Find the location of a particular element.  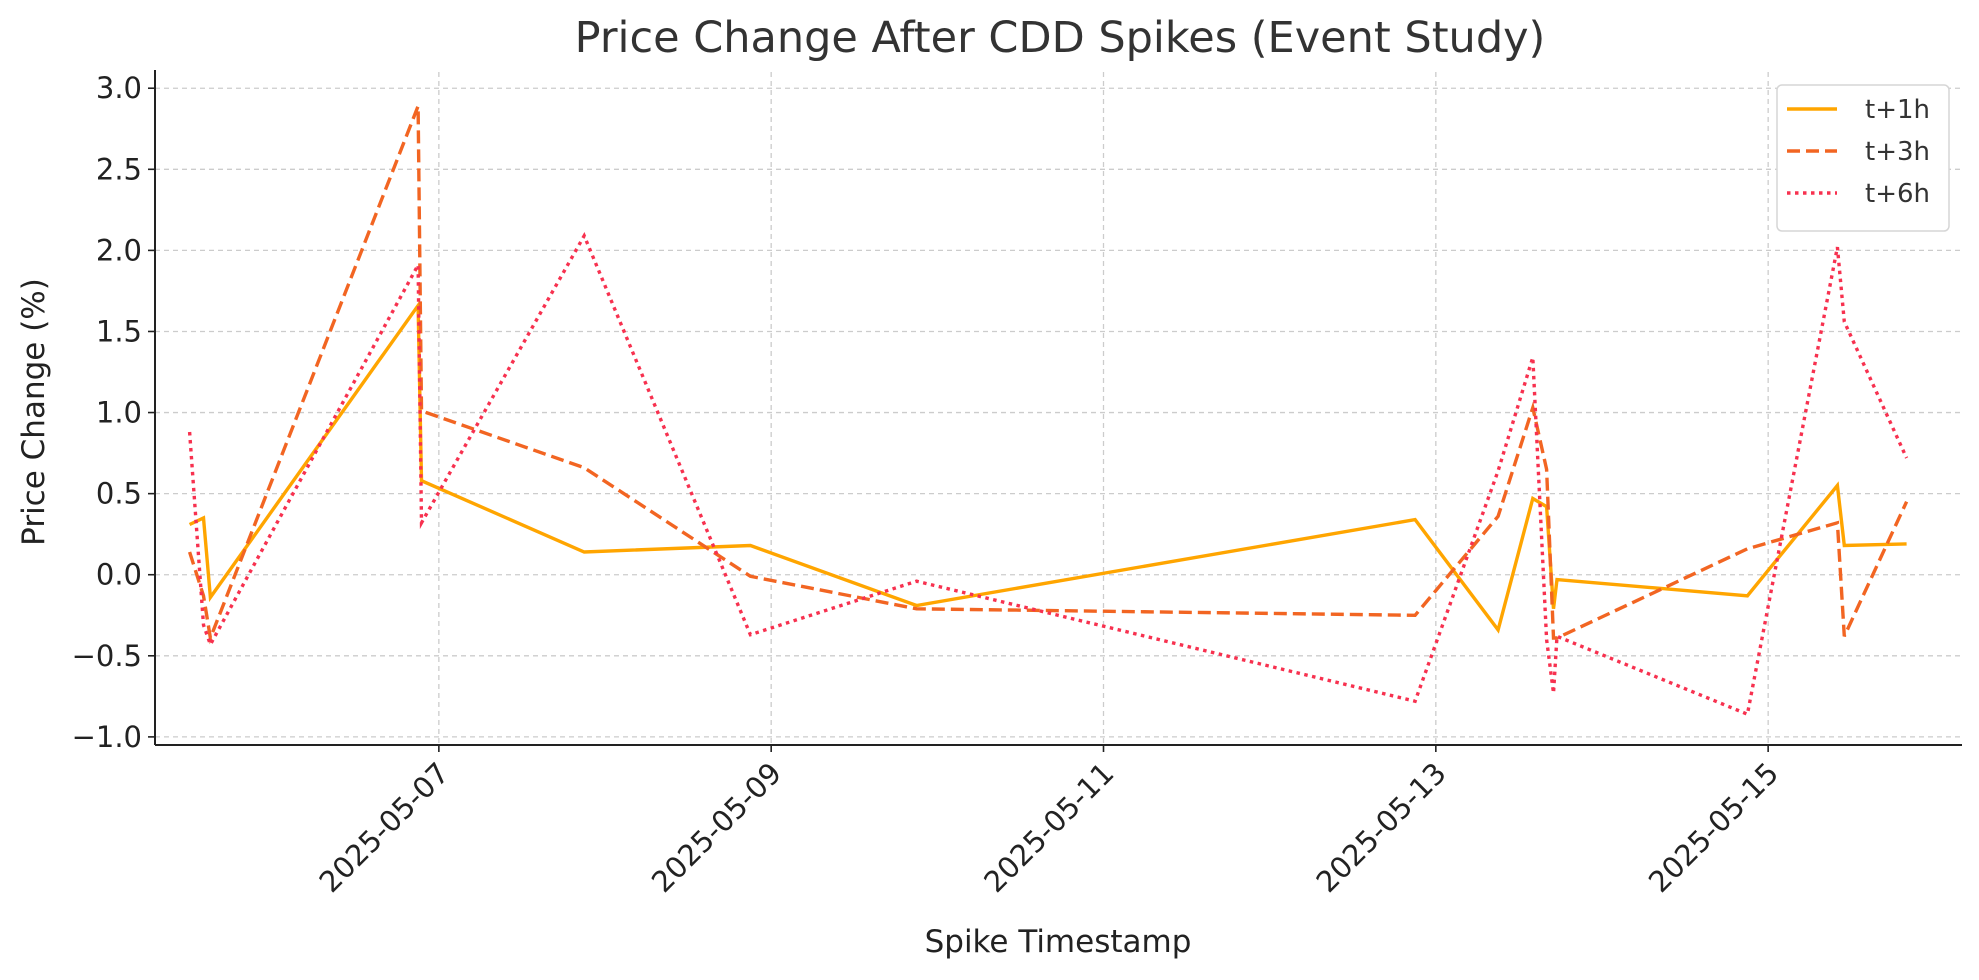

y-tick-label: 0.5 is located at coordinates (119, 494).